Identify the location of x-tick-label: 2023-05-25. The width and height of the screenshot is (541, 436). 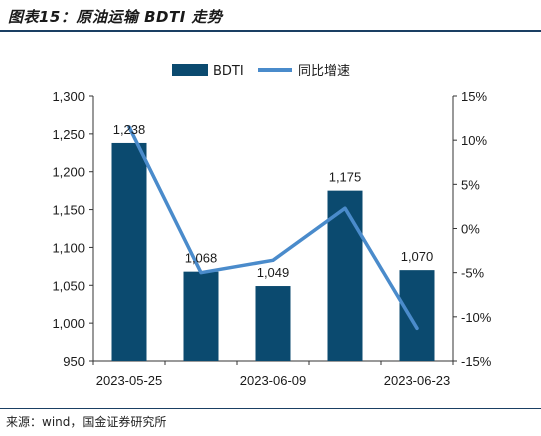
(129, 380).